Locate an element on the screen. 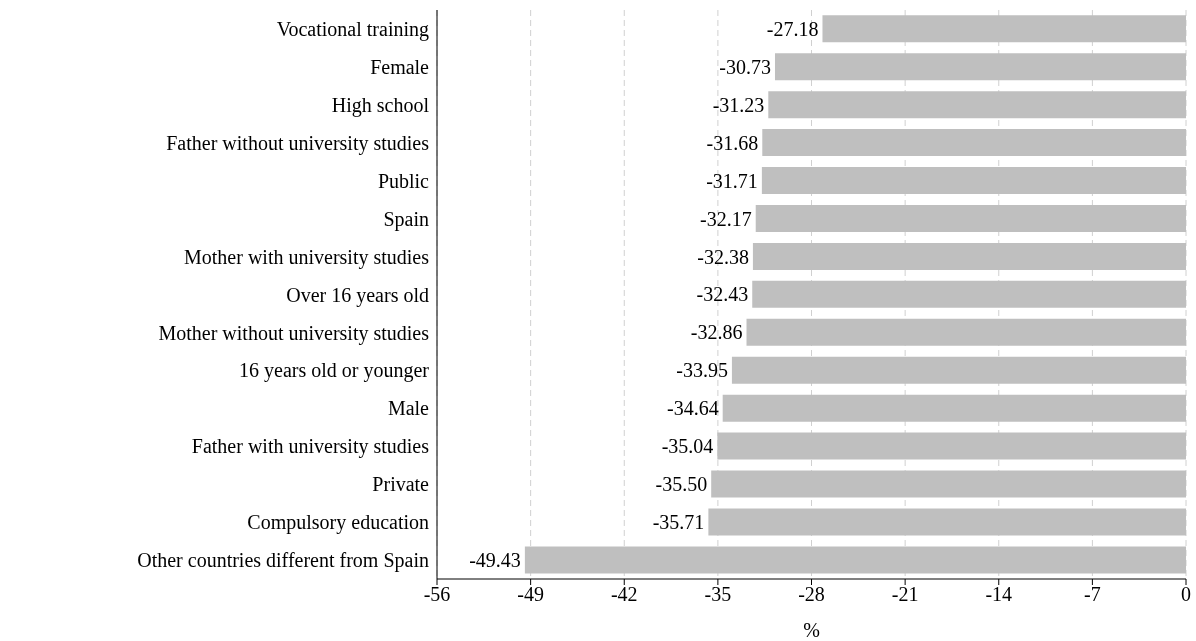 The width and height of the screenshot is (1196, 641). x-tick-label: 0 is located at coordinates (1186, 594).